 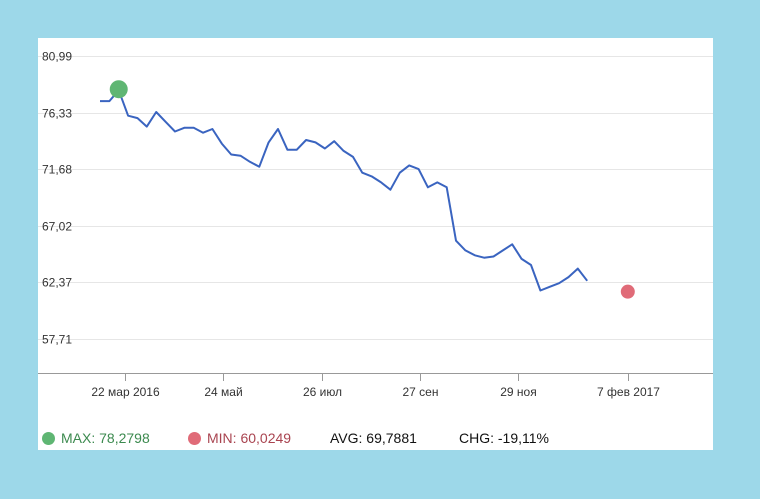 What do you see at coordinates (57, 283) in the screenshot?
I see `y-tick-label: 62,37` at bounding box center [57, 283].